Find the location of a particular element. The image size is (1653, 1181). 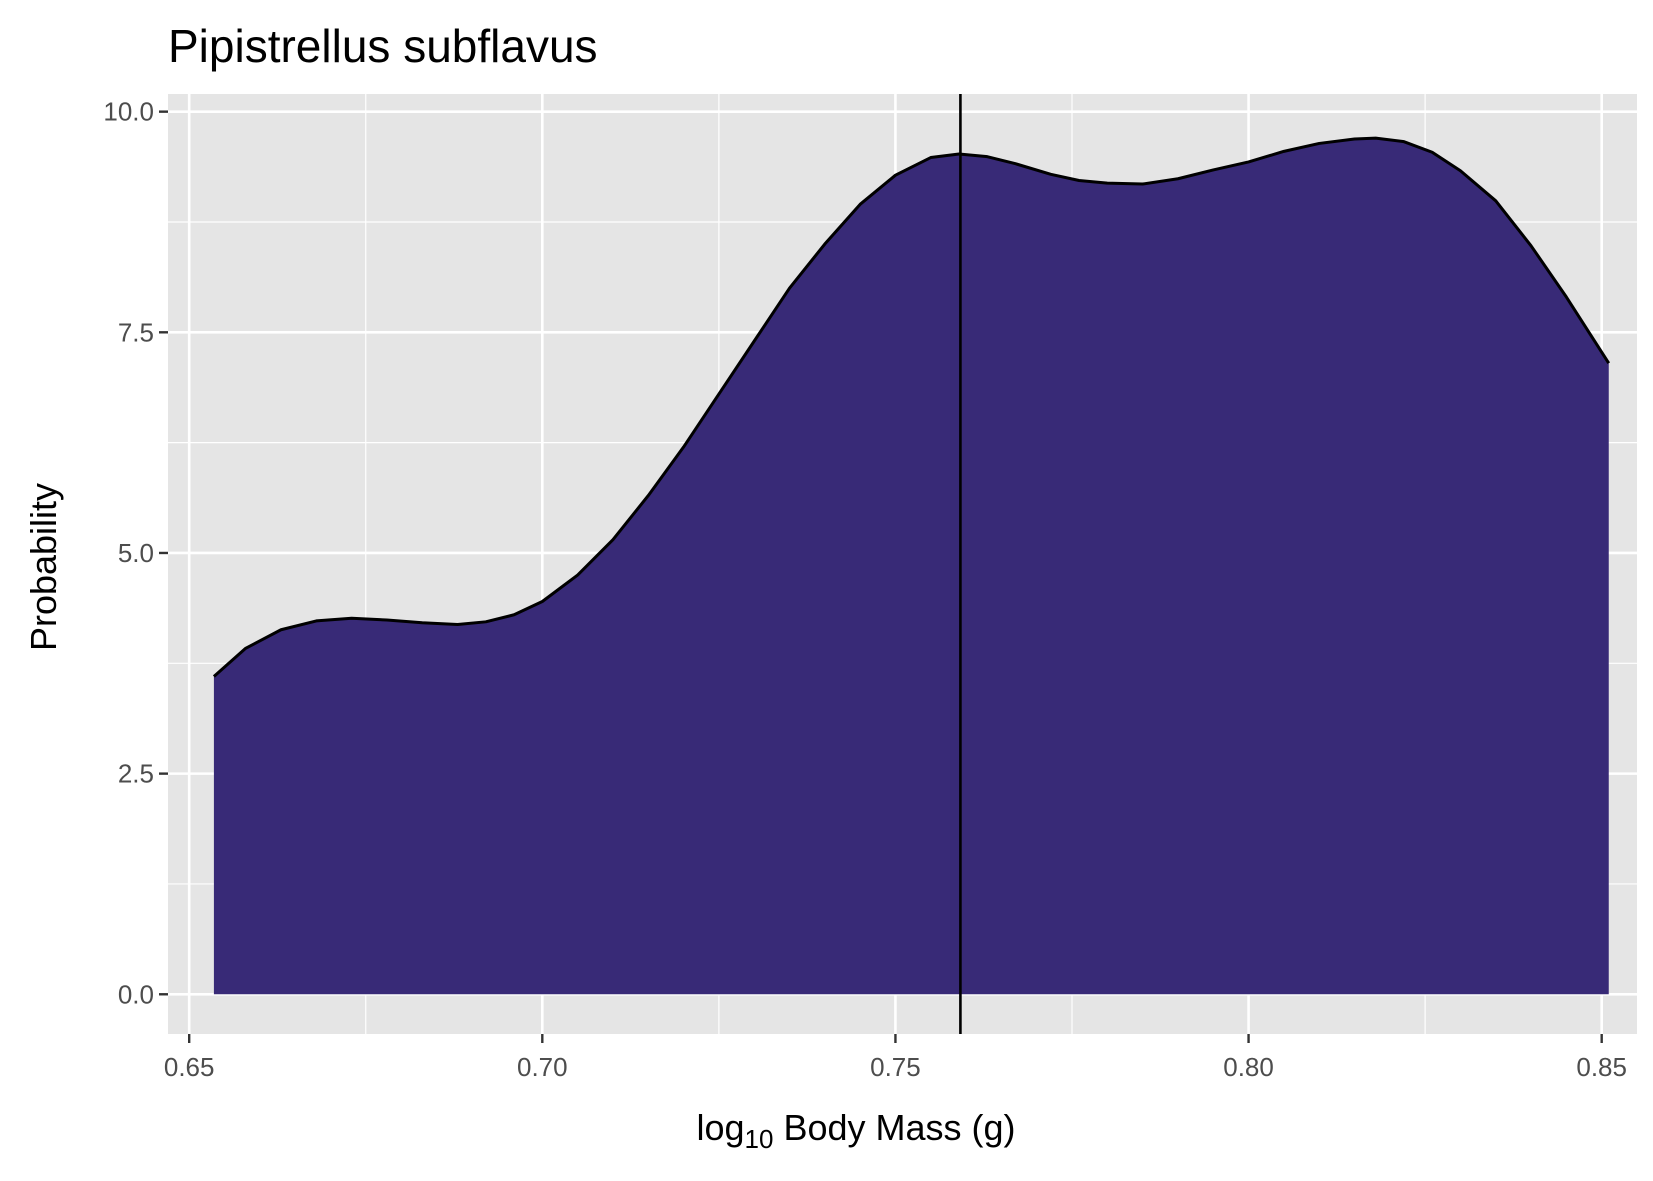

y-axis: 0.0 2.5 5.0 7.5 10.0 is located at coordinates (135, 553).